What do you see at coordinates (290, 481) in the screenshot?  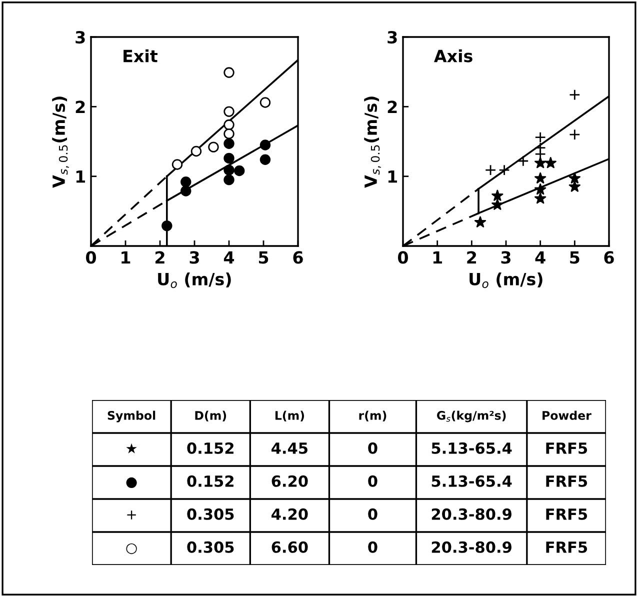 I see `text: 6.20` at bounding box center [290, 481].